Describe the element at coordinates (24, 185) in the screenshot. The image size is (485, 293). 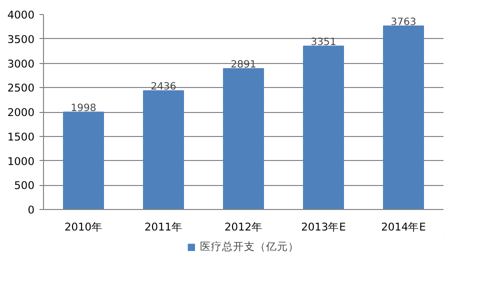
I see `y-tick-label: 500` at that location.